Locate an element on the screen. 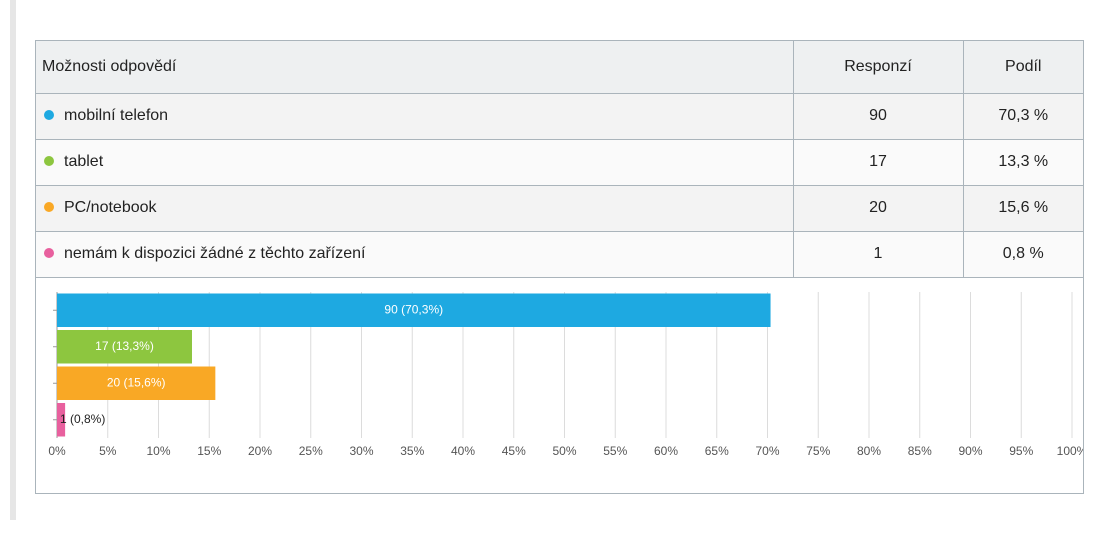 This screenshot has height=535, width=1104. answer-row: mobilní telefon 90 70,3 % is located at coordinates (559, 116).